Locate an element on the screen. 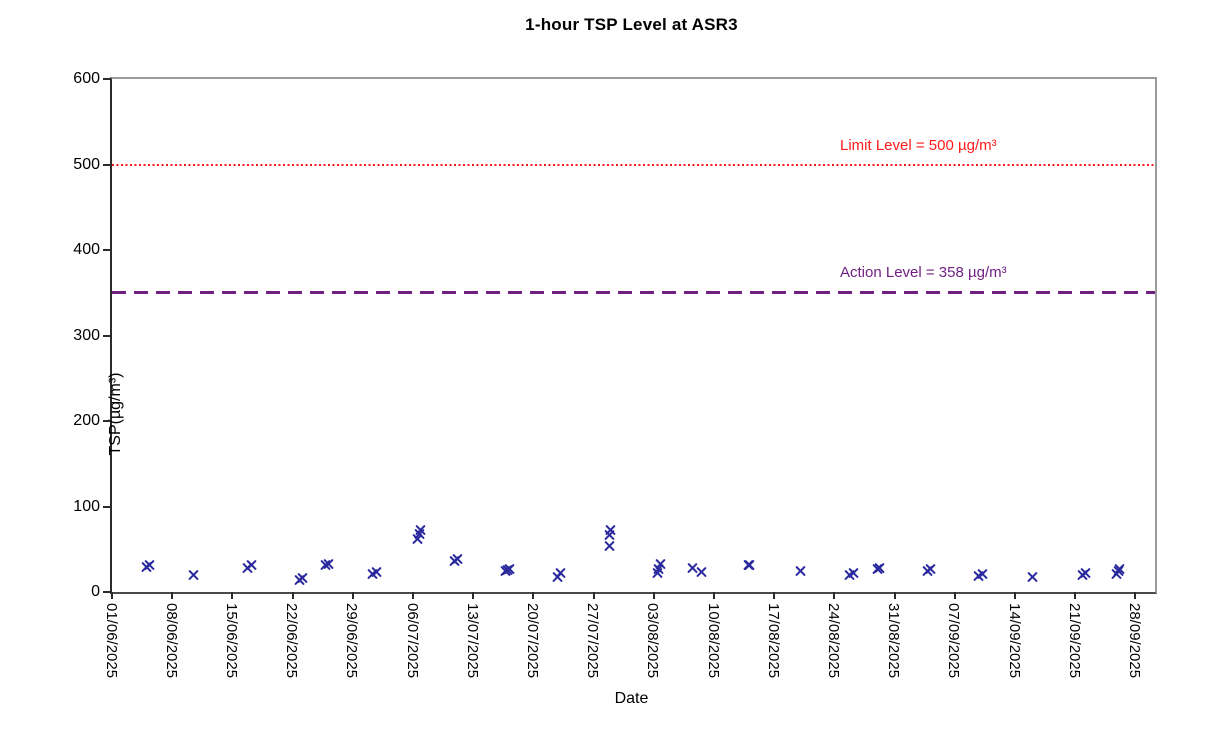  x-axis-tick-label: 20/07/2025 is located at coordinates (532, 641).